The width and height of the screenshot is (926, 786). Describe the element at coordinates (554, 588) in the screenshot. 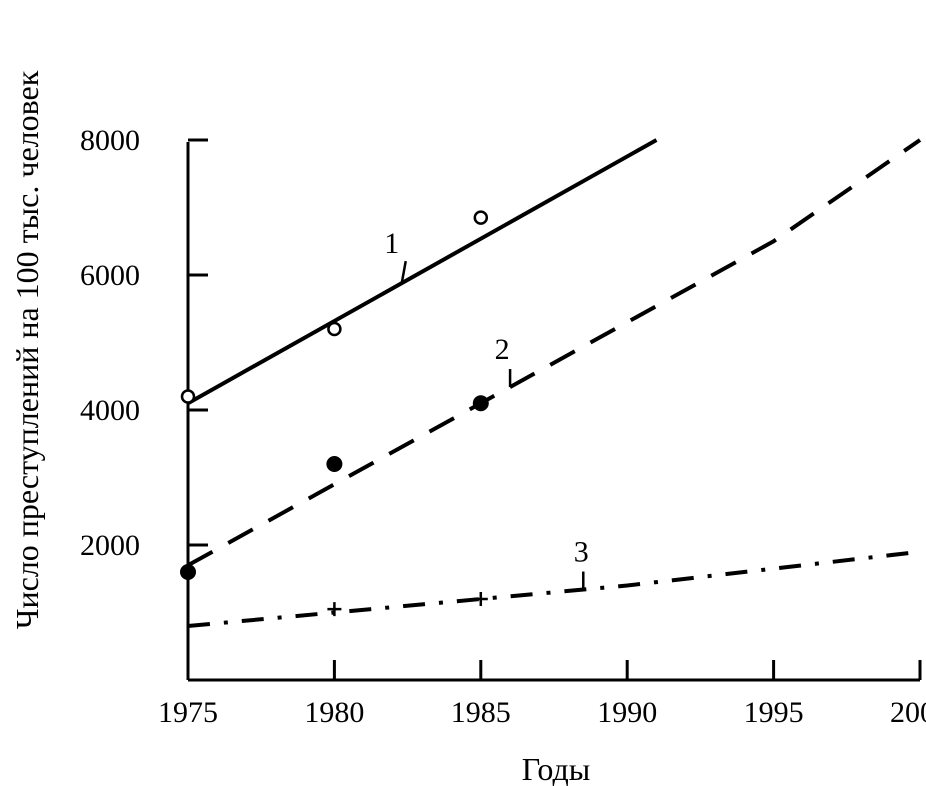

I see `series-3-line` at that location.